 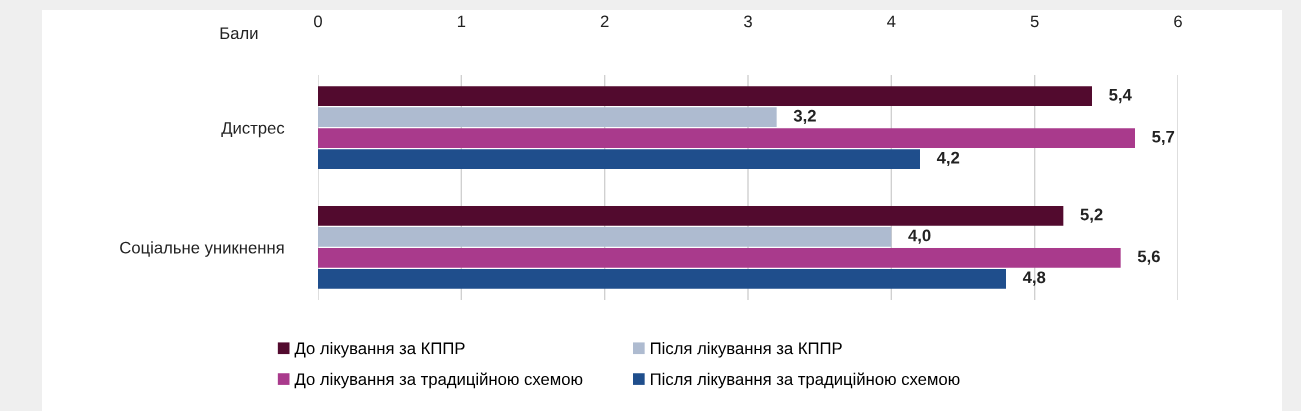 What do you see at coordinates (1163, 138) in the screenshot?
I see `data-label: 5,7` at bounding box center [1163, 138].